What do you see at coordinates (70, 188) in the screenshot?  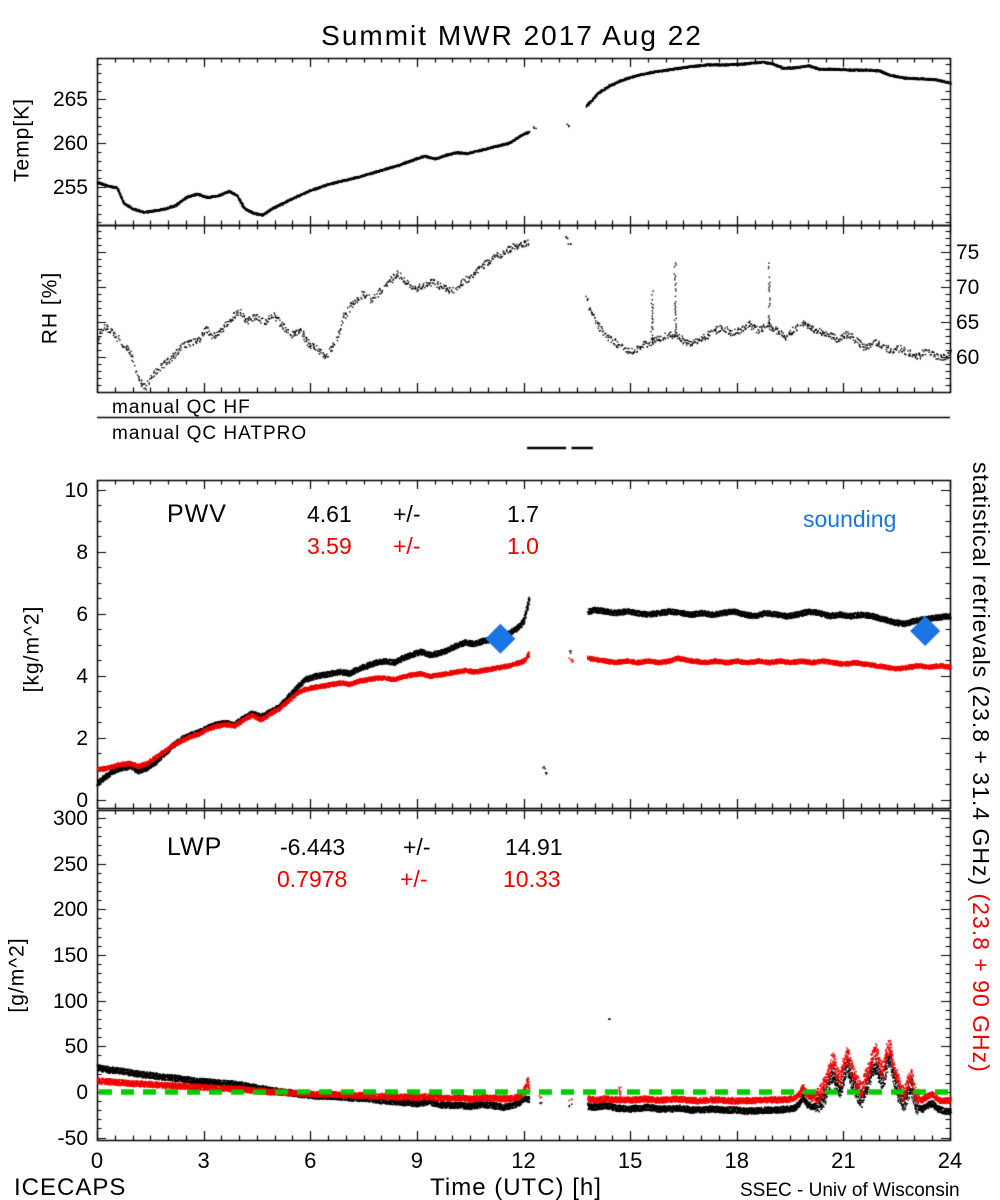 I see `temp-ytick-label: 255` at bounding box center [70, 188].